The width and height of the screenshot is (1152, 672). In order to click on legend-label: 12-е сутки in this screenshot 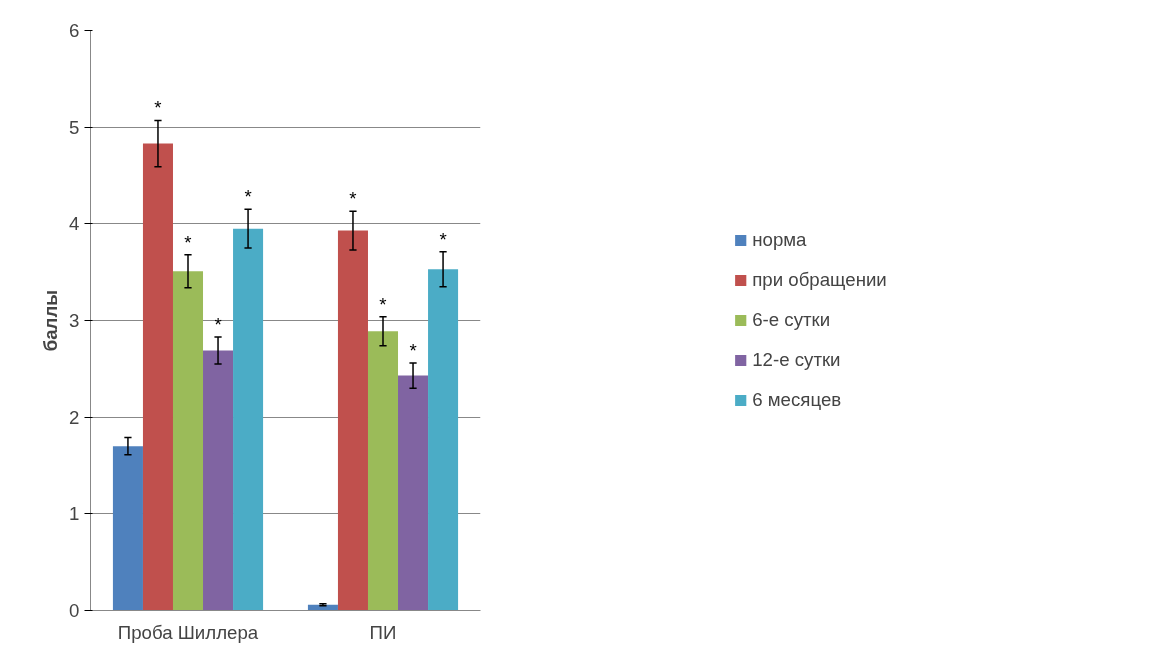, I will do `click(796, 360)`.